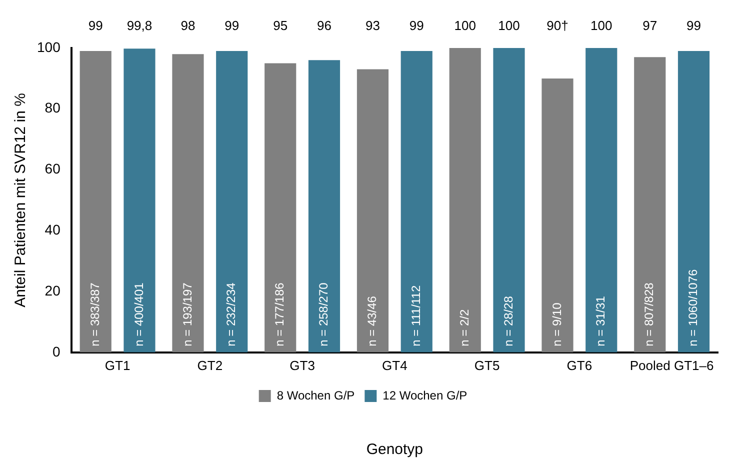 This screenshot has height=470, width=731. What do you see at coordinates (56, 351) in the screenshot?
I see `y-tick-label: 0` at bounding box center [56, 351].